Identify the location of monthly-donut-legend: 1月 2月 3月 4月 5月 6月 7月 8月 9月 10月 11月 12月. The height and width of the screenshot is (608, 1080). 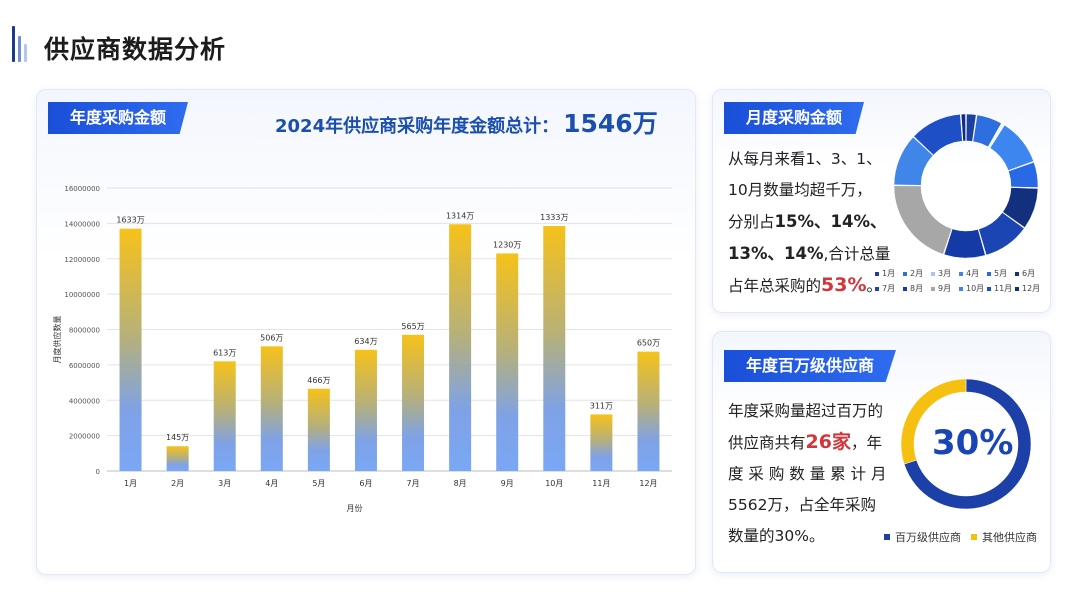
(961, 281).